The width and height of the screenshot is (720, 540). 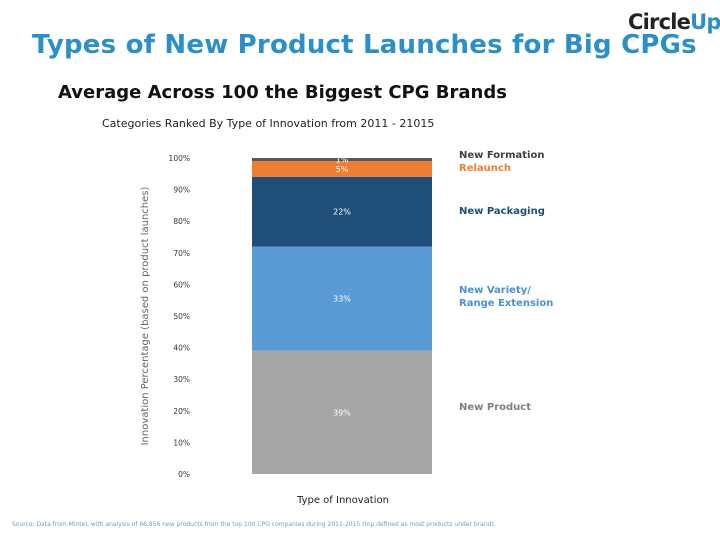 I want to click on data-label: 33%, so click(x=342, y=299).